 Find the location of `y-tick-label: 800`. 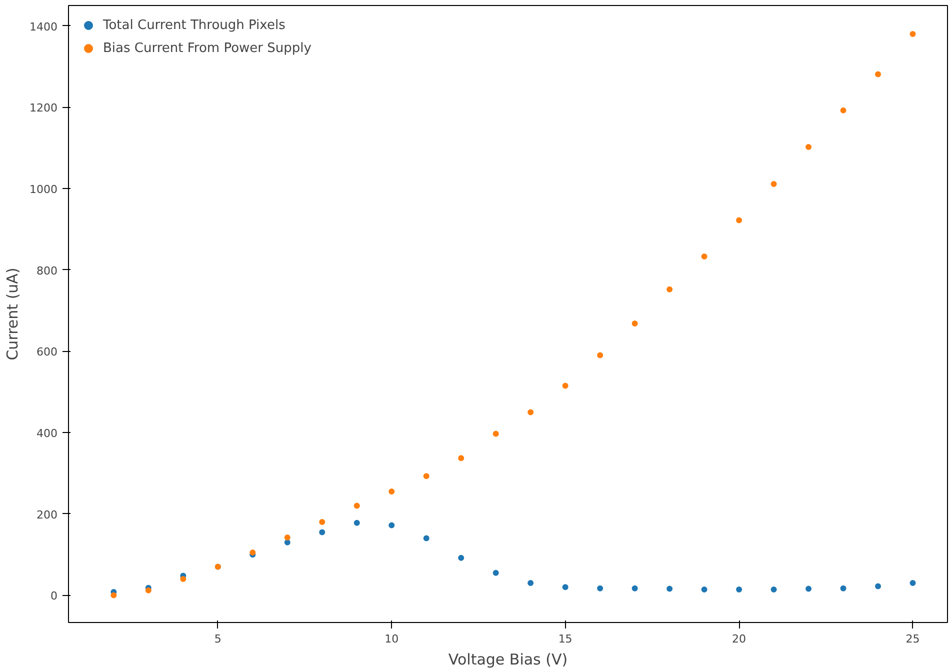

y-tick-label: 800 is located at coordinates (47, 271).